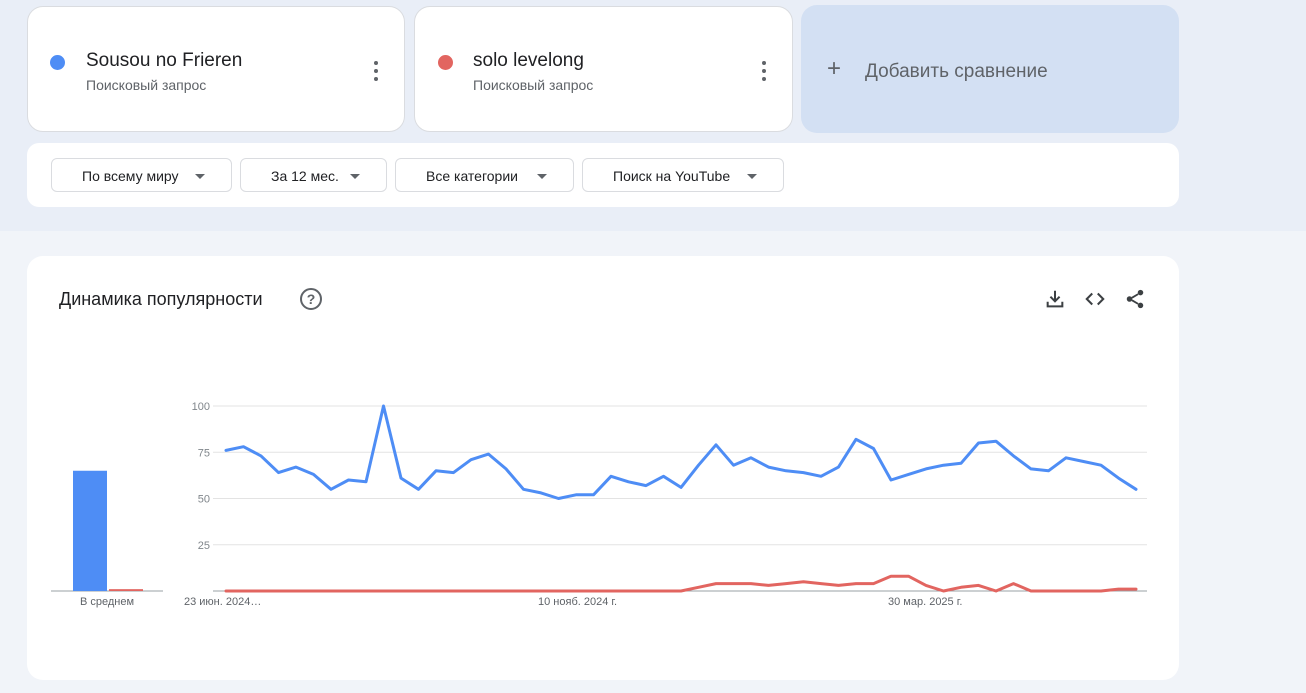 The width and height of the screenshot is (1306, 693). What do you see at coordinates (204, 546) in the screenshot?
I see `y-tick-label: 25` at bounding box center [204, 546].